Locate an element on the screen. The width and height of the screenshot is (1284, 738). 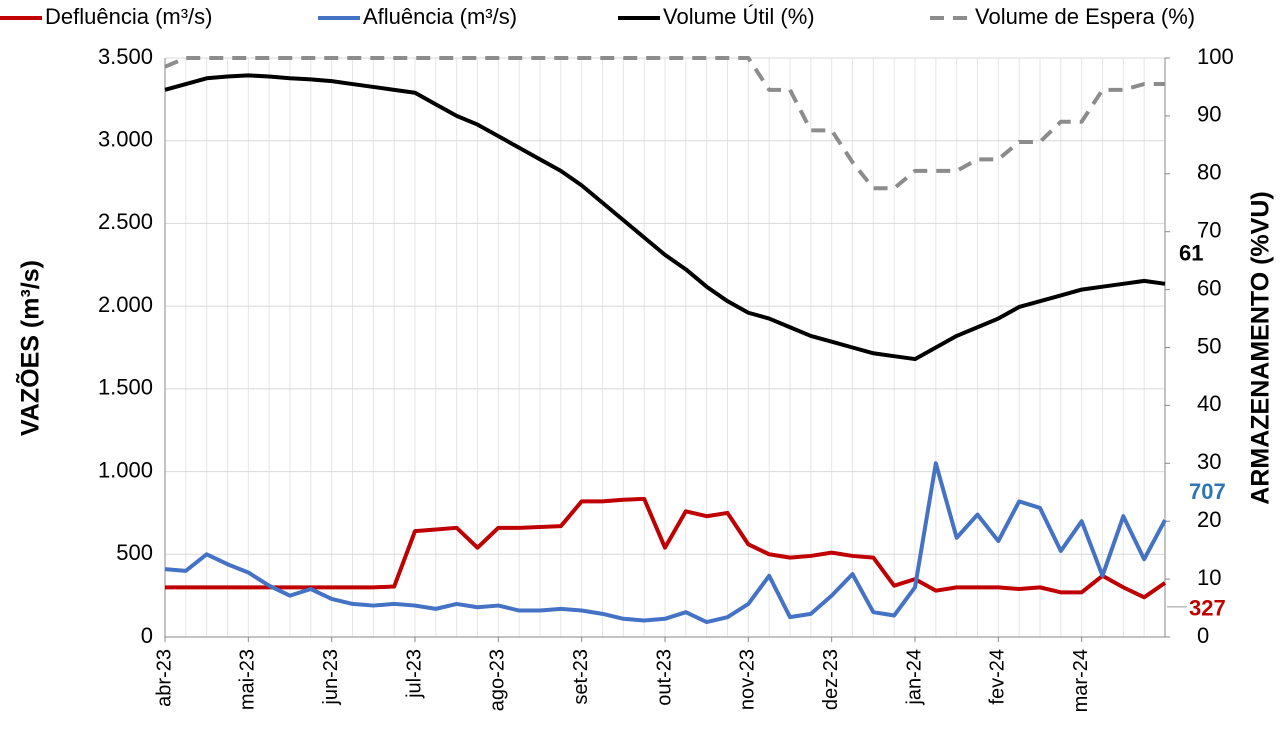
end-value-label: 707 is located at coordinates (1207, 491).